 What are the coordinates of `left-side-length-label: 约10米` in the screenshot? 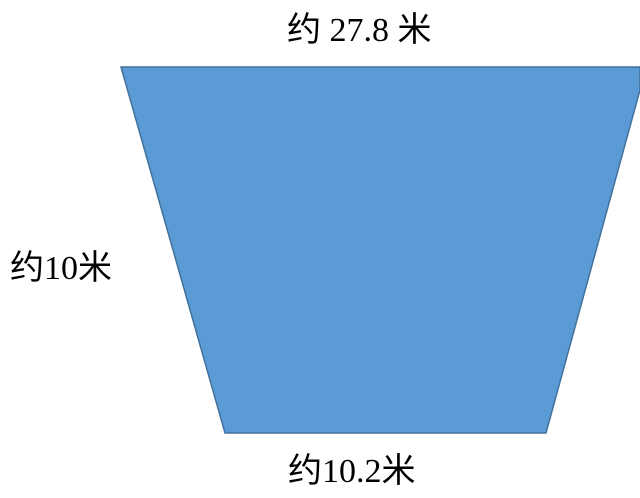 It's located at (61, 269).